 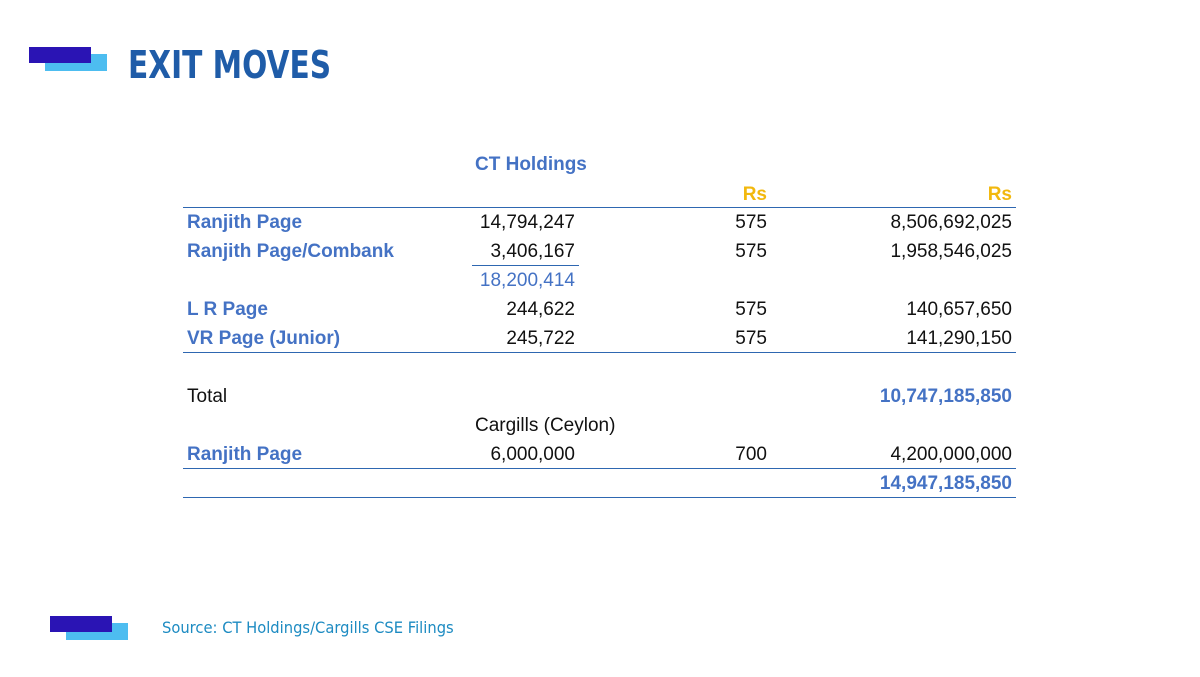 What do you see at coordinates (527, 280) in the screenshot?
I see `subtotal-shares: 18,200,414` at bounding box center [527, 280].